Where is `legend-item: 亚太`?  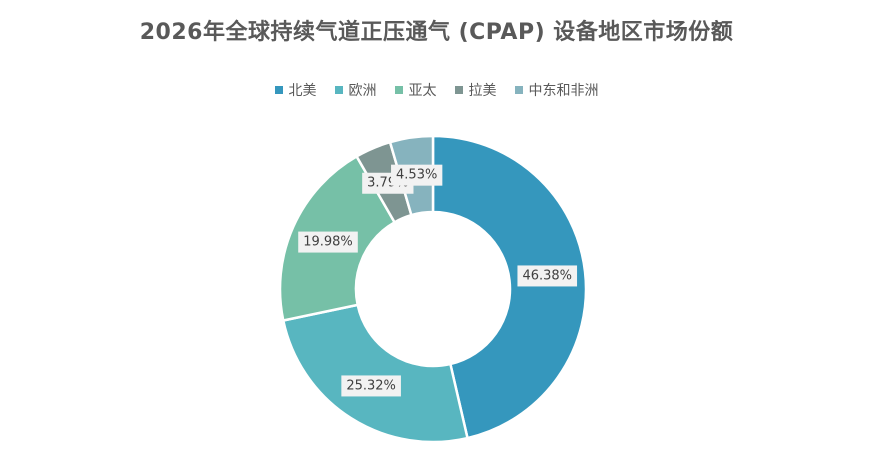 legend-item: 亚太 is located at coordinates (415, 90).